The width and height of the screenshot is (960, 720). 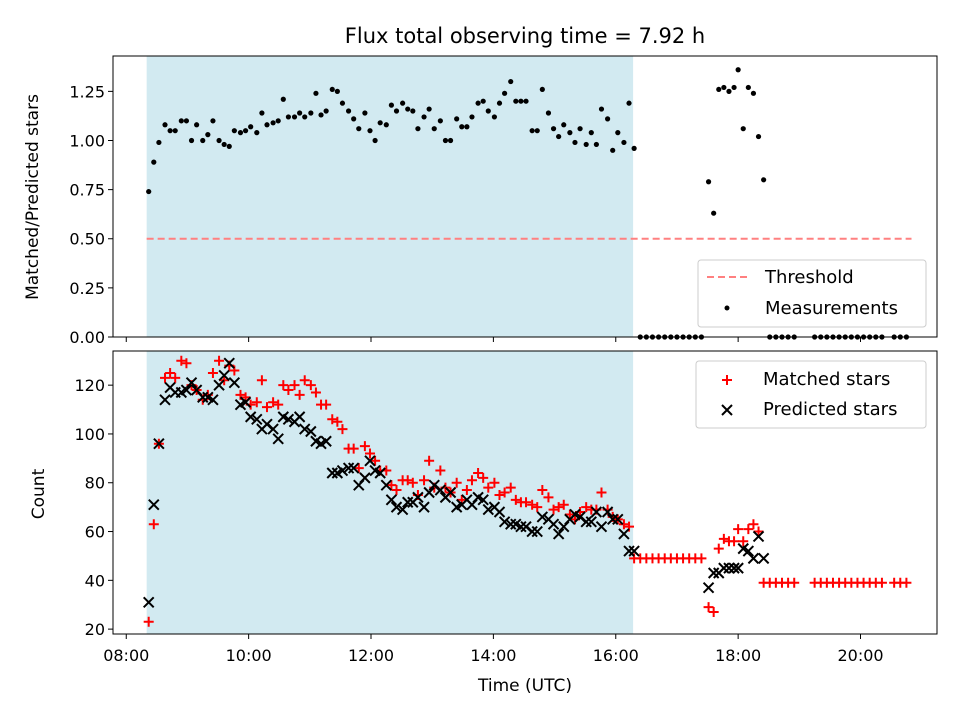 I want to click on predicted-legend-glyph, so click(x=727, y=410).